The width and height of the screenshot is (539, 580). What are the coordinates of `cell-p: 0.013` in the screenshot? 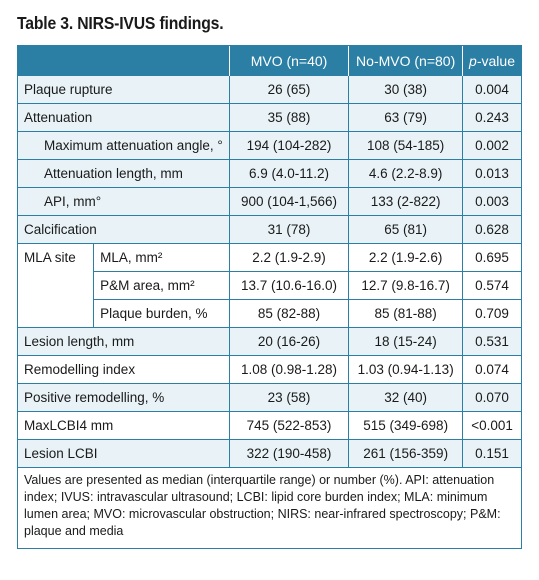 It's located at (492, 174).